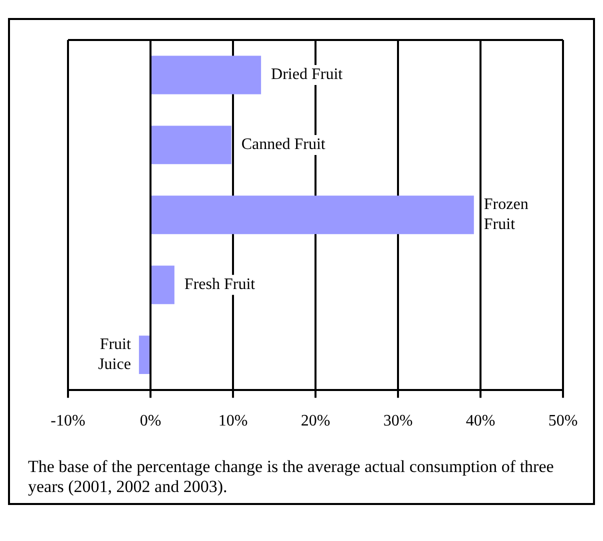 This screenshot has width=603, height=541. Describe the element at coordinates (68, 421) in the screenshot. I see `x-tick-label: -10%` at that location.